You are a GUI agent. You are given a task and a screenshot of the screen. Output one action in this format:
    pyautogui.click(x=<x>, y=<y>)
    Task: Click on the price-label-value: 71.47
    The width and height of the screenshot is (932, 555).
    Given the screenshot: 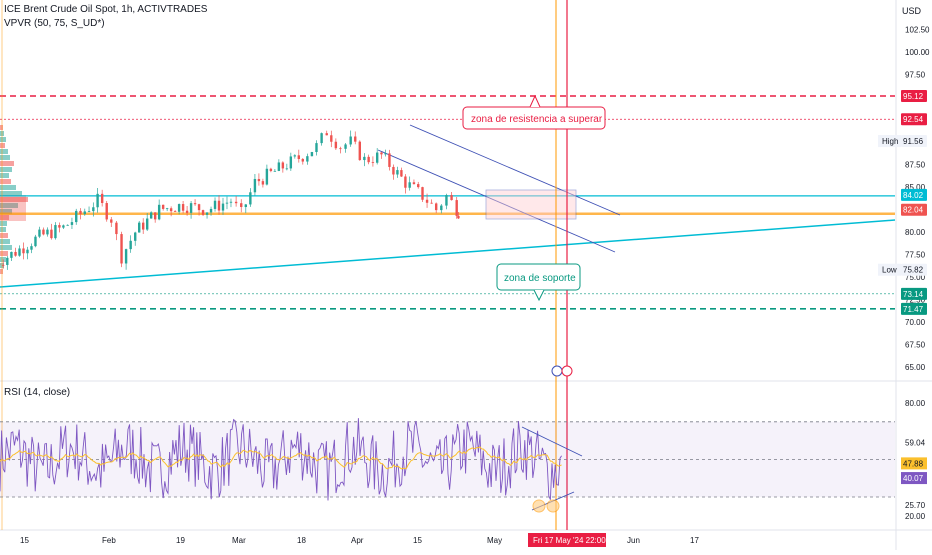 What is the action you would take?
    pyautogui.click(x=913, y=309)
    